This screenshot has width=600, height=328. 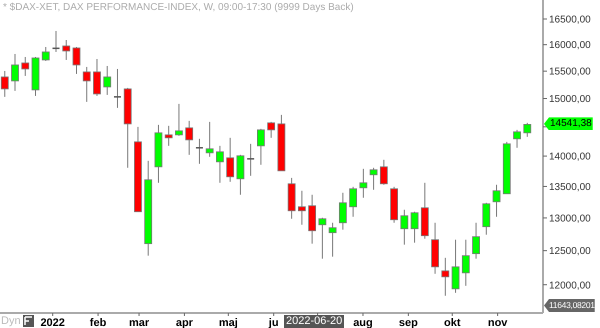 I want to click on x-tick-label: 2022, so click(x=52, y=322).